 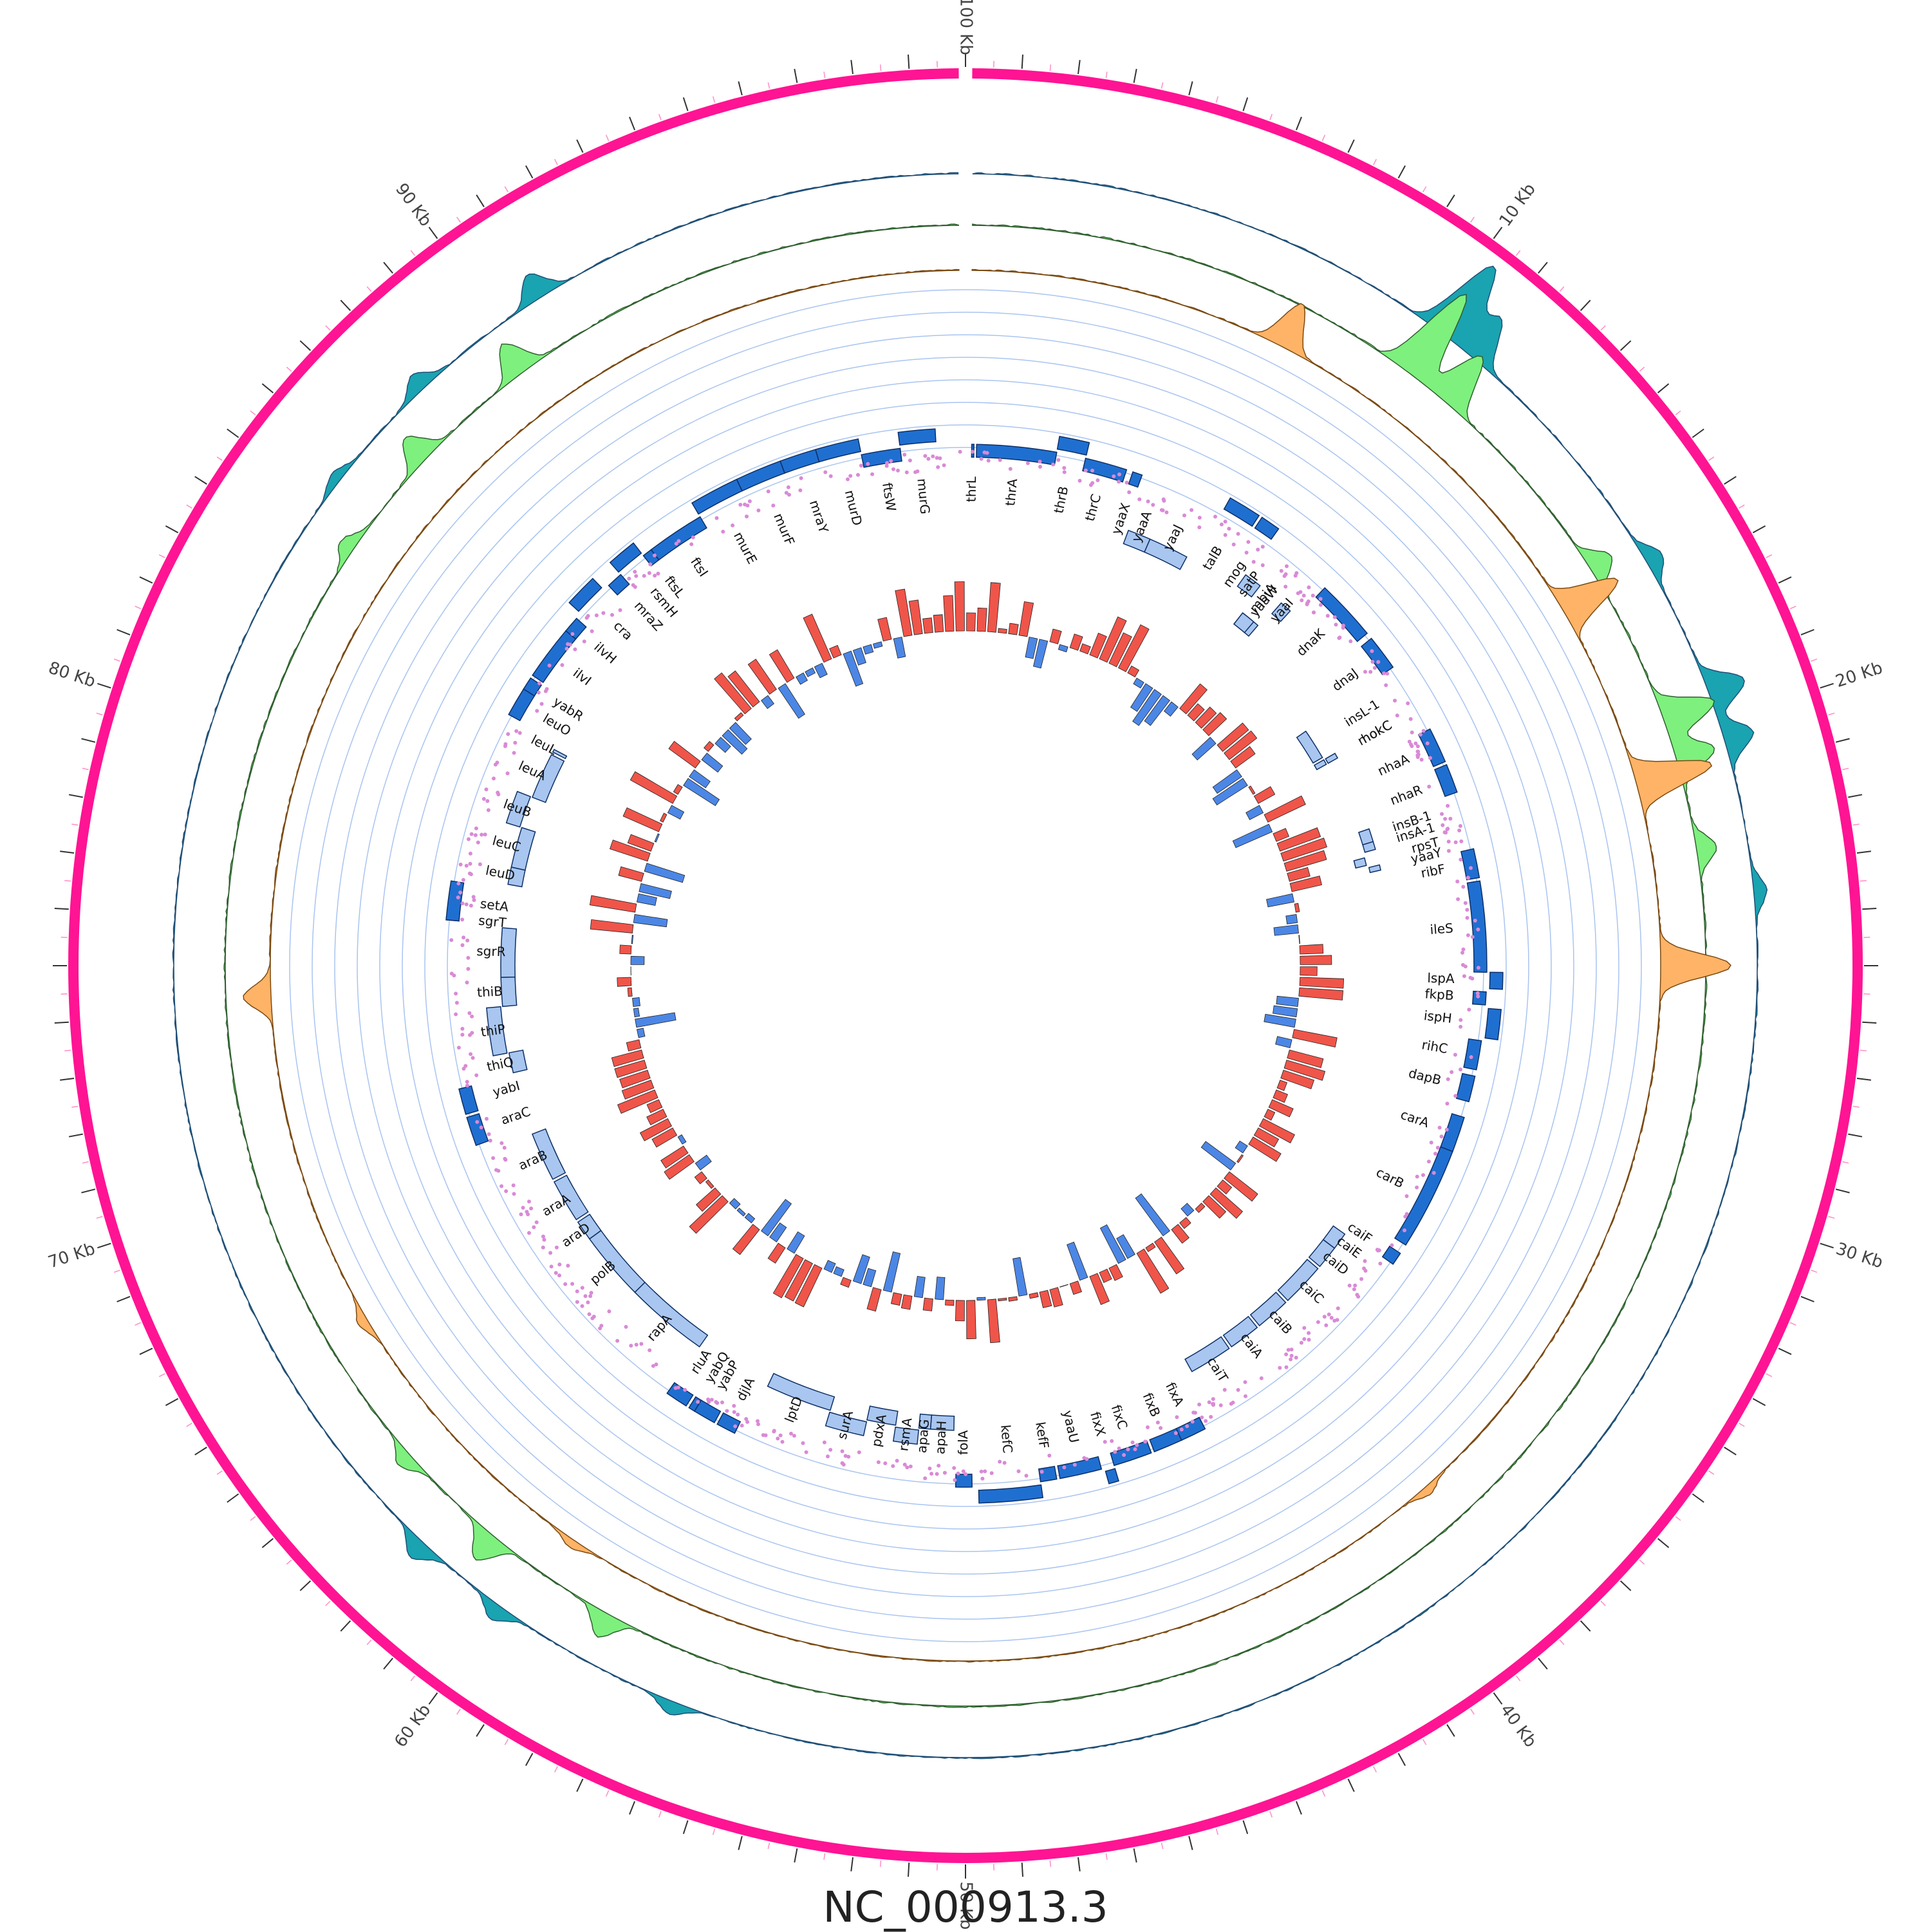 What do you see at coordinates (491, 951) in the screenshot?
I see `gene-label: sgrR` at bounding box center [491, 951].